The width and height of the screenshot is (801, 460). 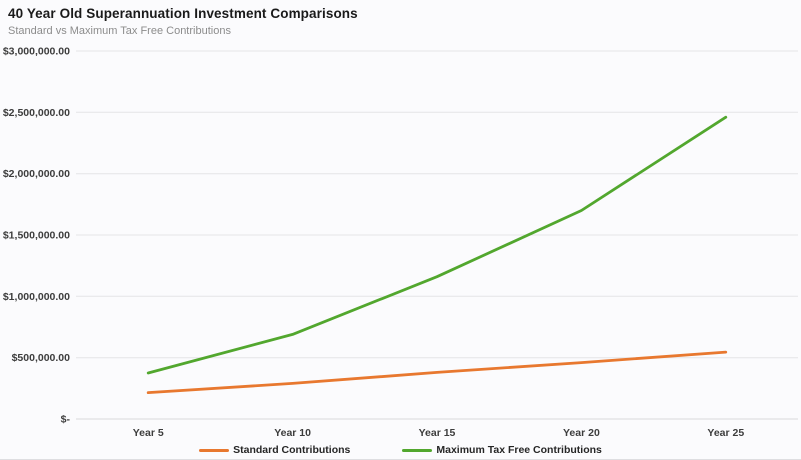 What do you see at coordinates (437, 372) in the screenshot?
I see `series-line` at bounding box center [437, 372].